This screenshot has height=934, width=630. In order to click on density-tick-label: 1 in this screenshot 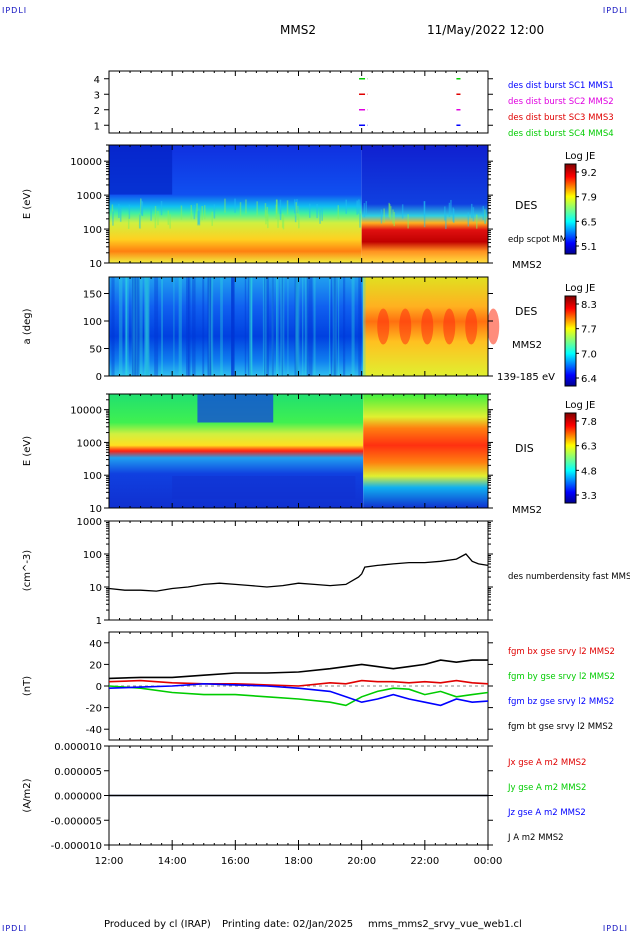, I will do `click(99, 621)`.